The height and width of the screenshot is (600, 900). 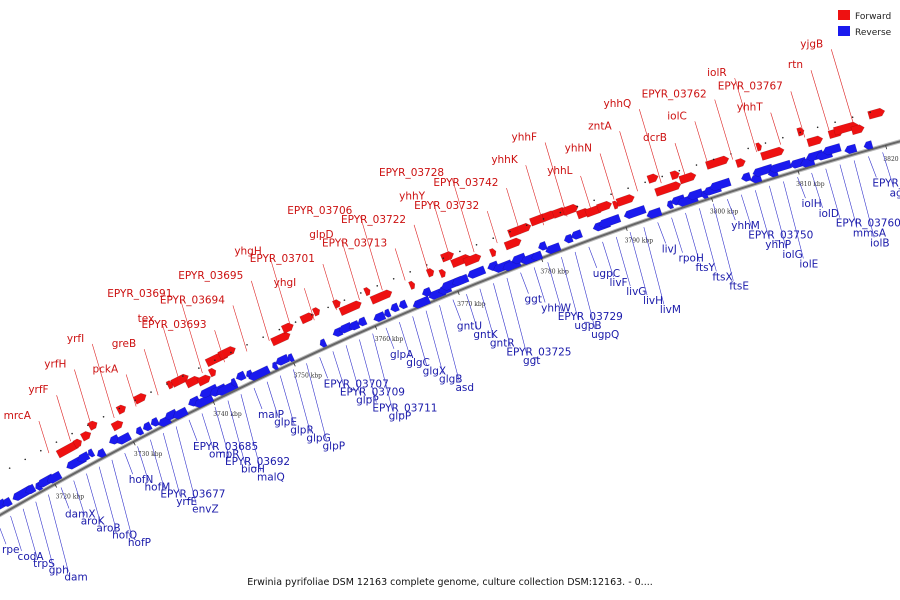 What do you see at coordinates (318, 438) in the screenshot?
I see `reverse-gene-label: glpG` at bounding box center [318, 438].